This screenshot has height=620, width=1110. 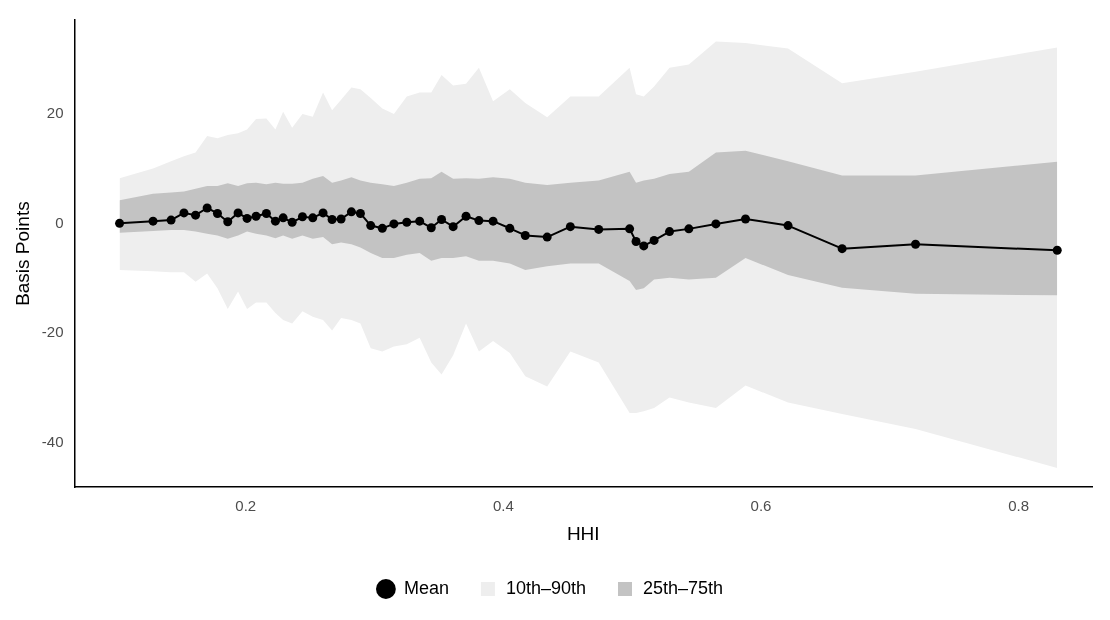 What do you see at coordinates (55, 112) in the screenshot?
I see `y-tick-label: 20` at bounding box center [55, 112].